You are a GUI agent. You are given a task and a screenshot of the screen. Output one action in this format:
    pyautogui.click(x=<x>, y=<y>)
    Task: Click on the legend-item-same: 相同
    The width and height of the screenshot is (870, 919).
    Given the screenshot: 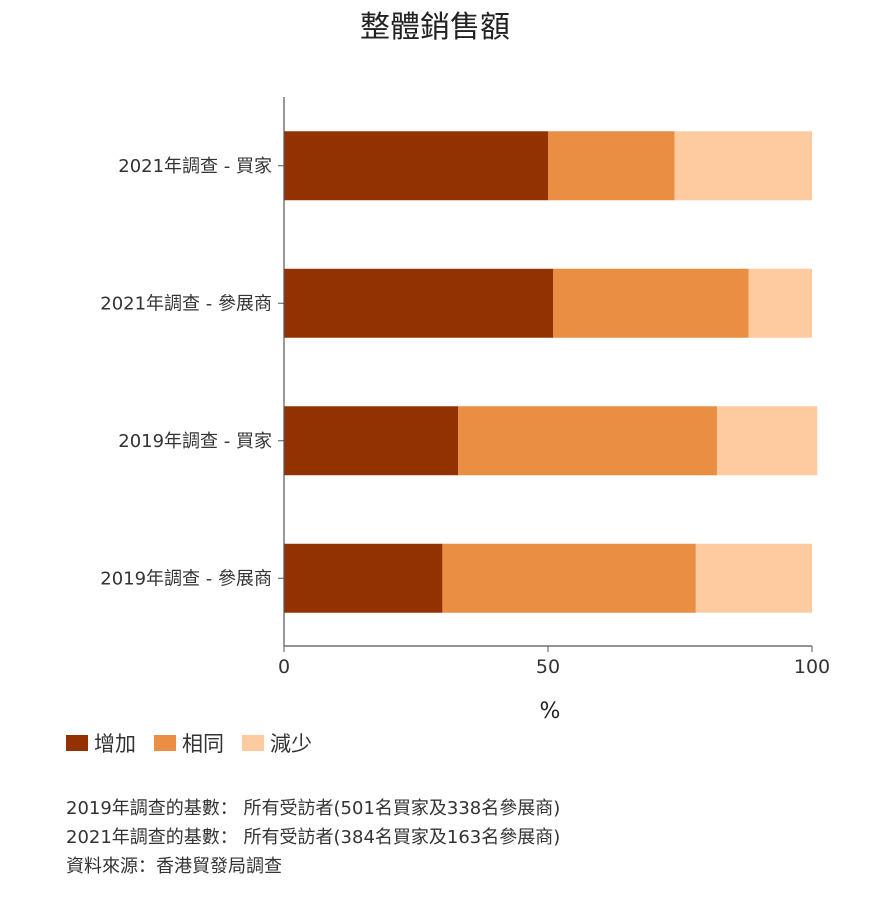 What is the action you would take?
    pyautogui.click(x=189, y=743)
    